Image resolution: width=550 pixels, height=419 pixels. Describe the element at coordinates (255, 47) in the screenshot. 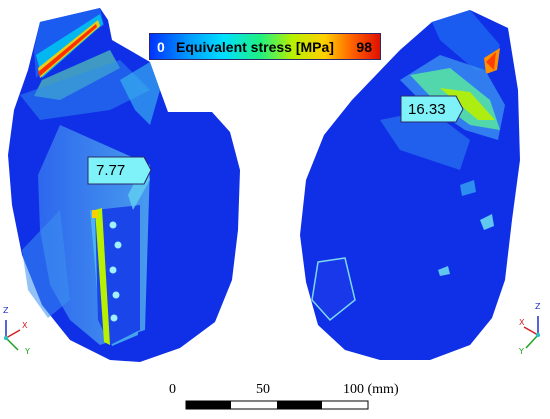

I see `legend-title: Equivalent stress [MPa]` at that location.